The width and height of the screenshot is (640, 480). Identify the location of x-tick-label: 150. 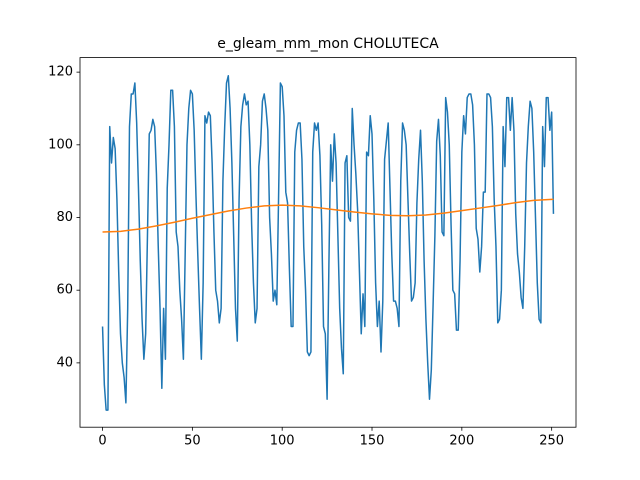
(372, 441).